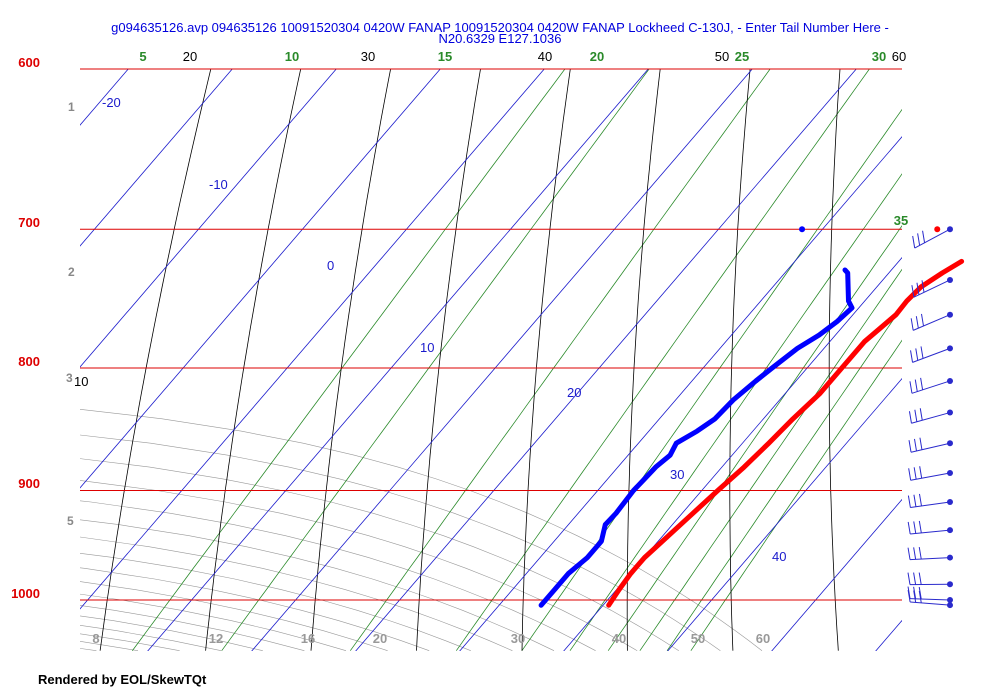  I want to click on height-label-5: 5, so click(70, 521).